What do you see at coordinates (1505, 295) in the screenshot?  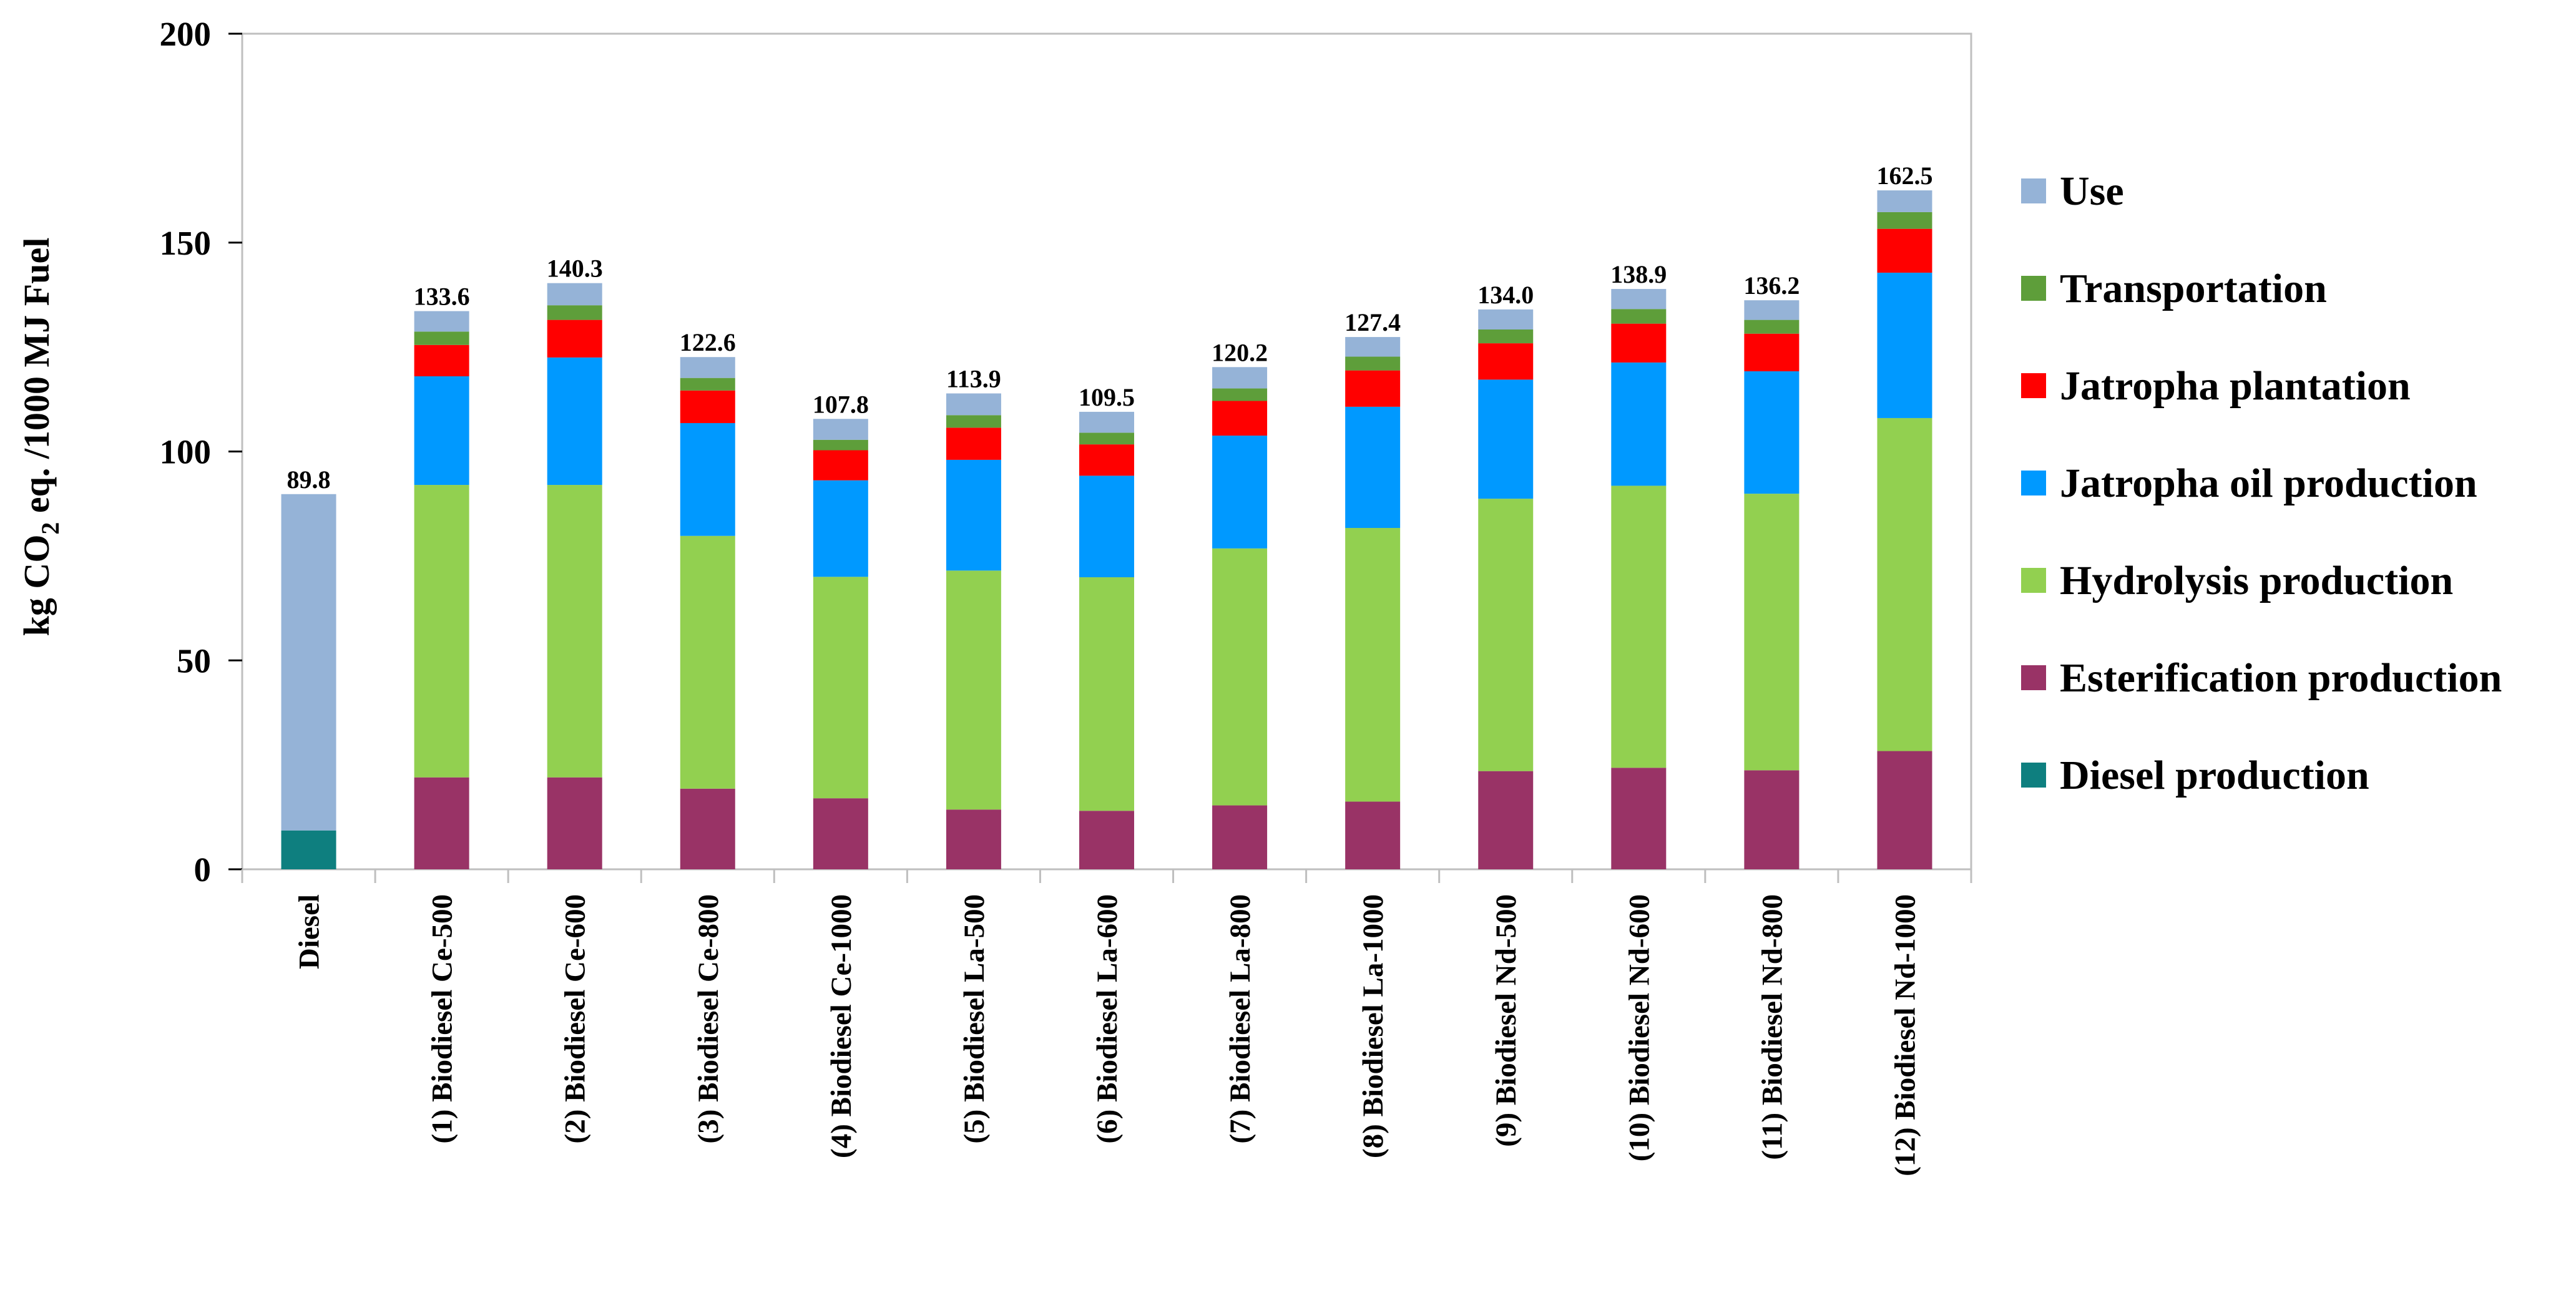 I see `total-data-label: 134.0` at bounding box center [1505, 295].